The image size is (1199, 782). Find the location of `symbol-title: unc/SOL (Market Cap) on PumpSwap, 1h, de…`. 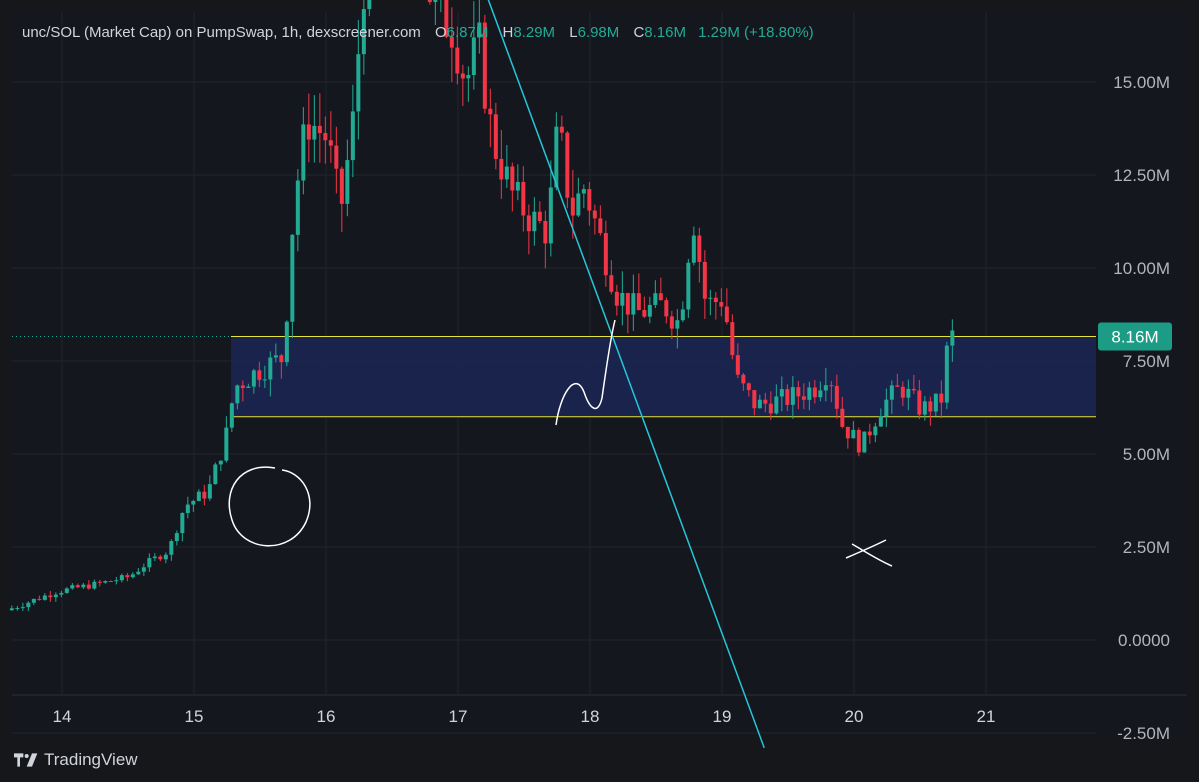

symbol-title: unc/SOL (Market Cap) on PumpSwap, 1h, de… is located at coordinates (221, 32).